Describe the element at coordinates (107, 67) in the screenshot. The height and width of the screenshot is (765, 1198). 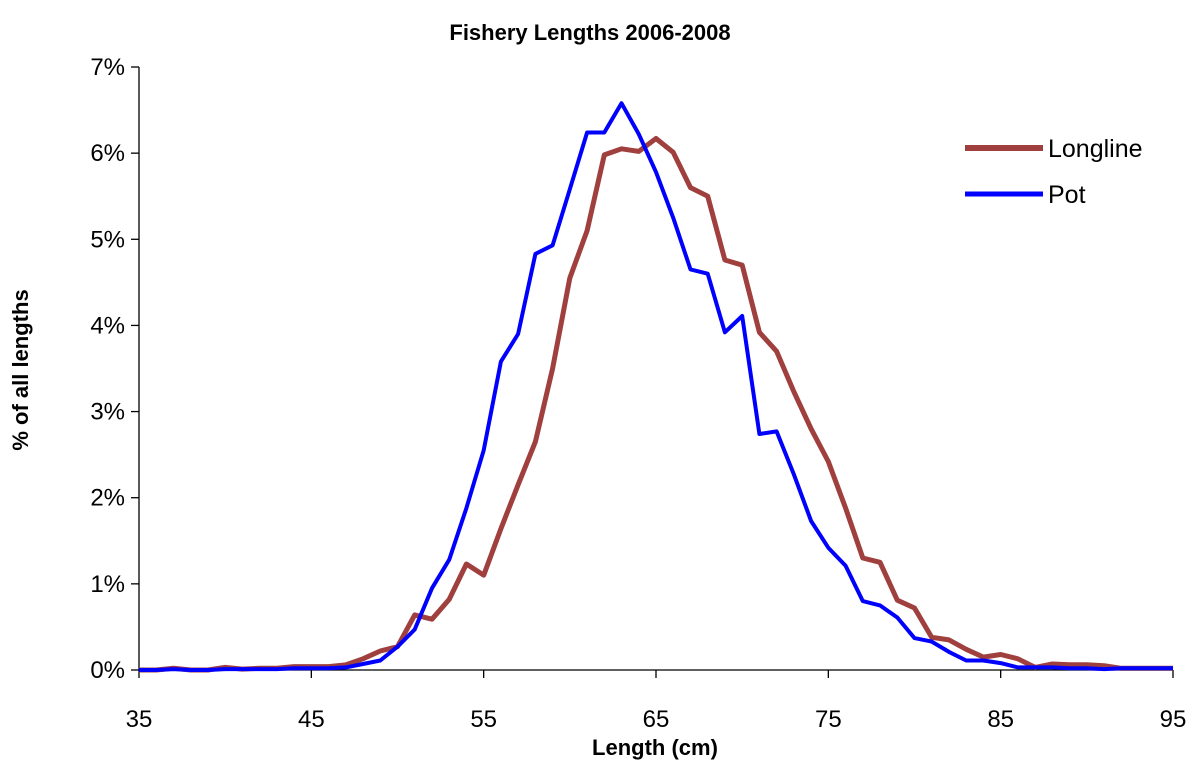
I see `y-tick-label: 7%` at that location.